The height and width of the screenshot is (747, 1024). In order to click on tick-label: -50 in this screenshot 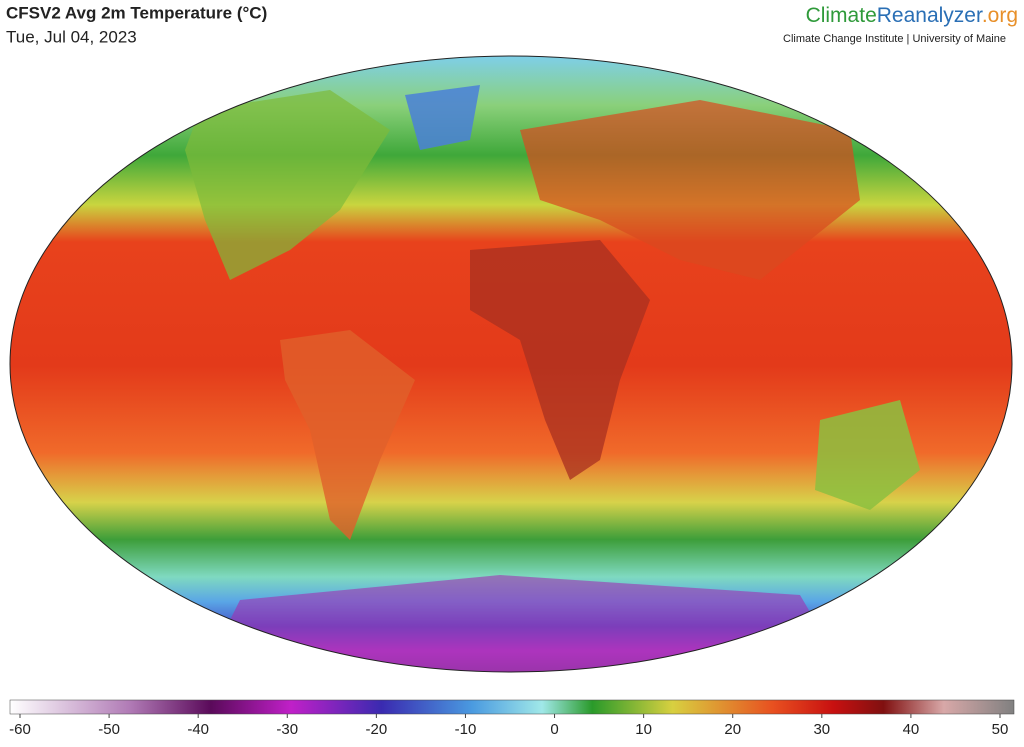, I will do `click(109, 729)`.